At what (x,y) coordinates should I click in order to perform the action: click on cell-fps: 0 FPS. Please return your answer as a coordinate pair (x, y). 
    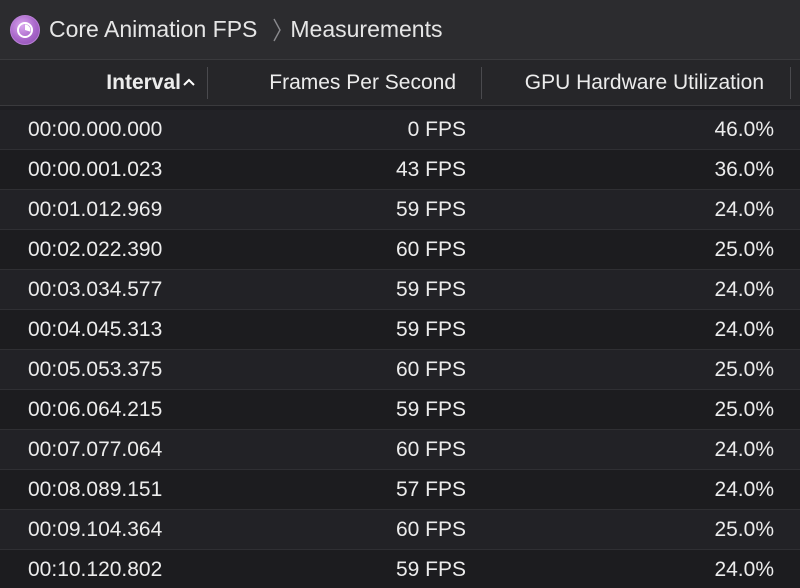
    Looking at the image, I should click on (436, 129).